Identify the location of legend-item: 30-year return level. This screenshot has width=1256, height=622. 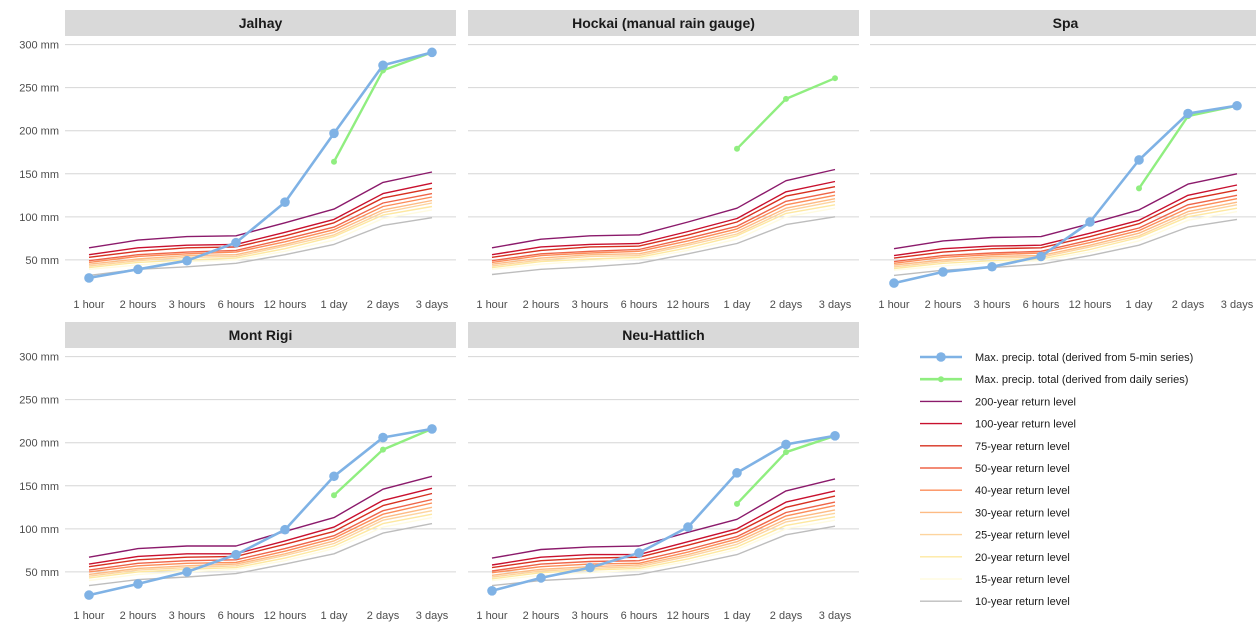
(995, 513).